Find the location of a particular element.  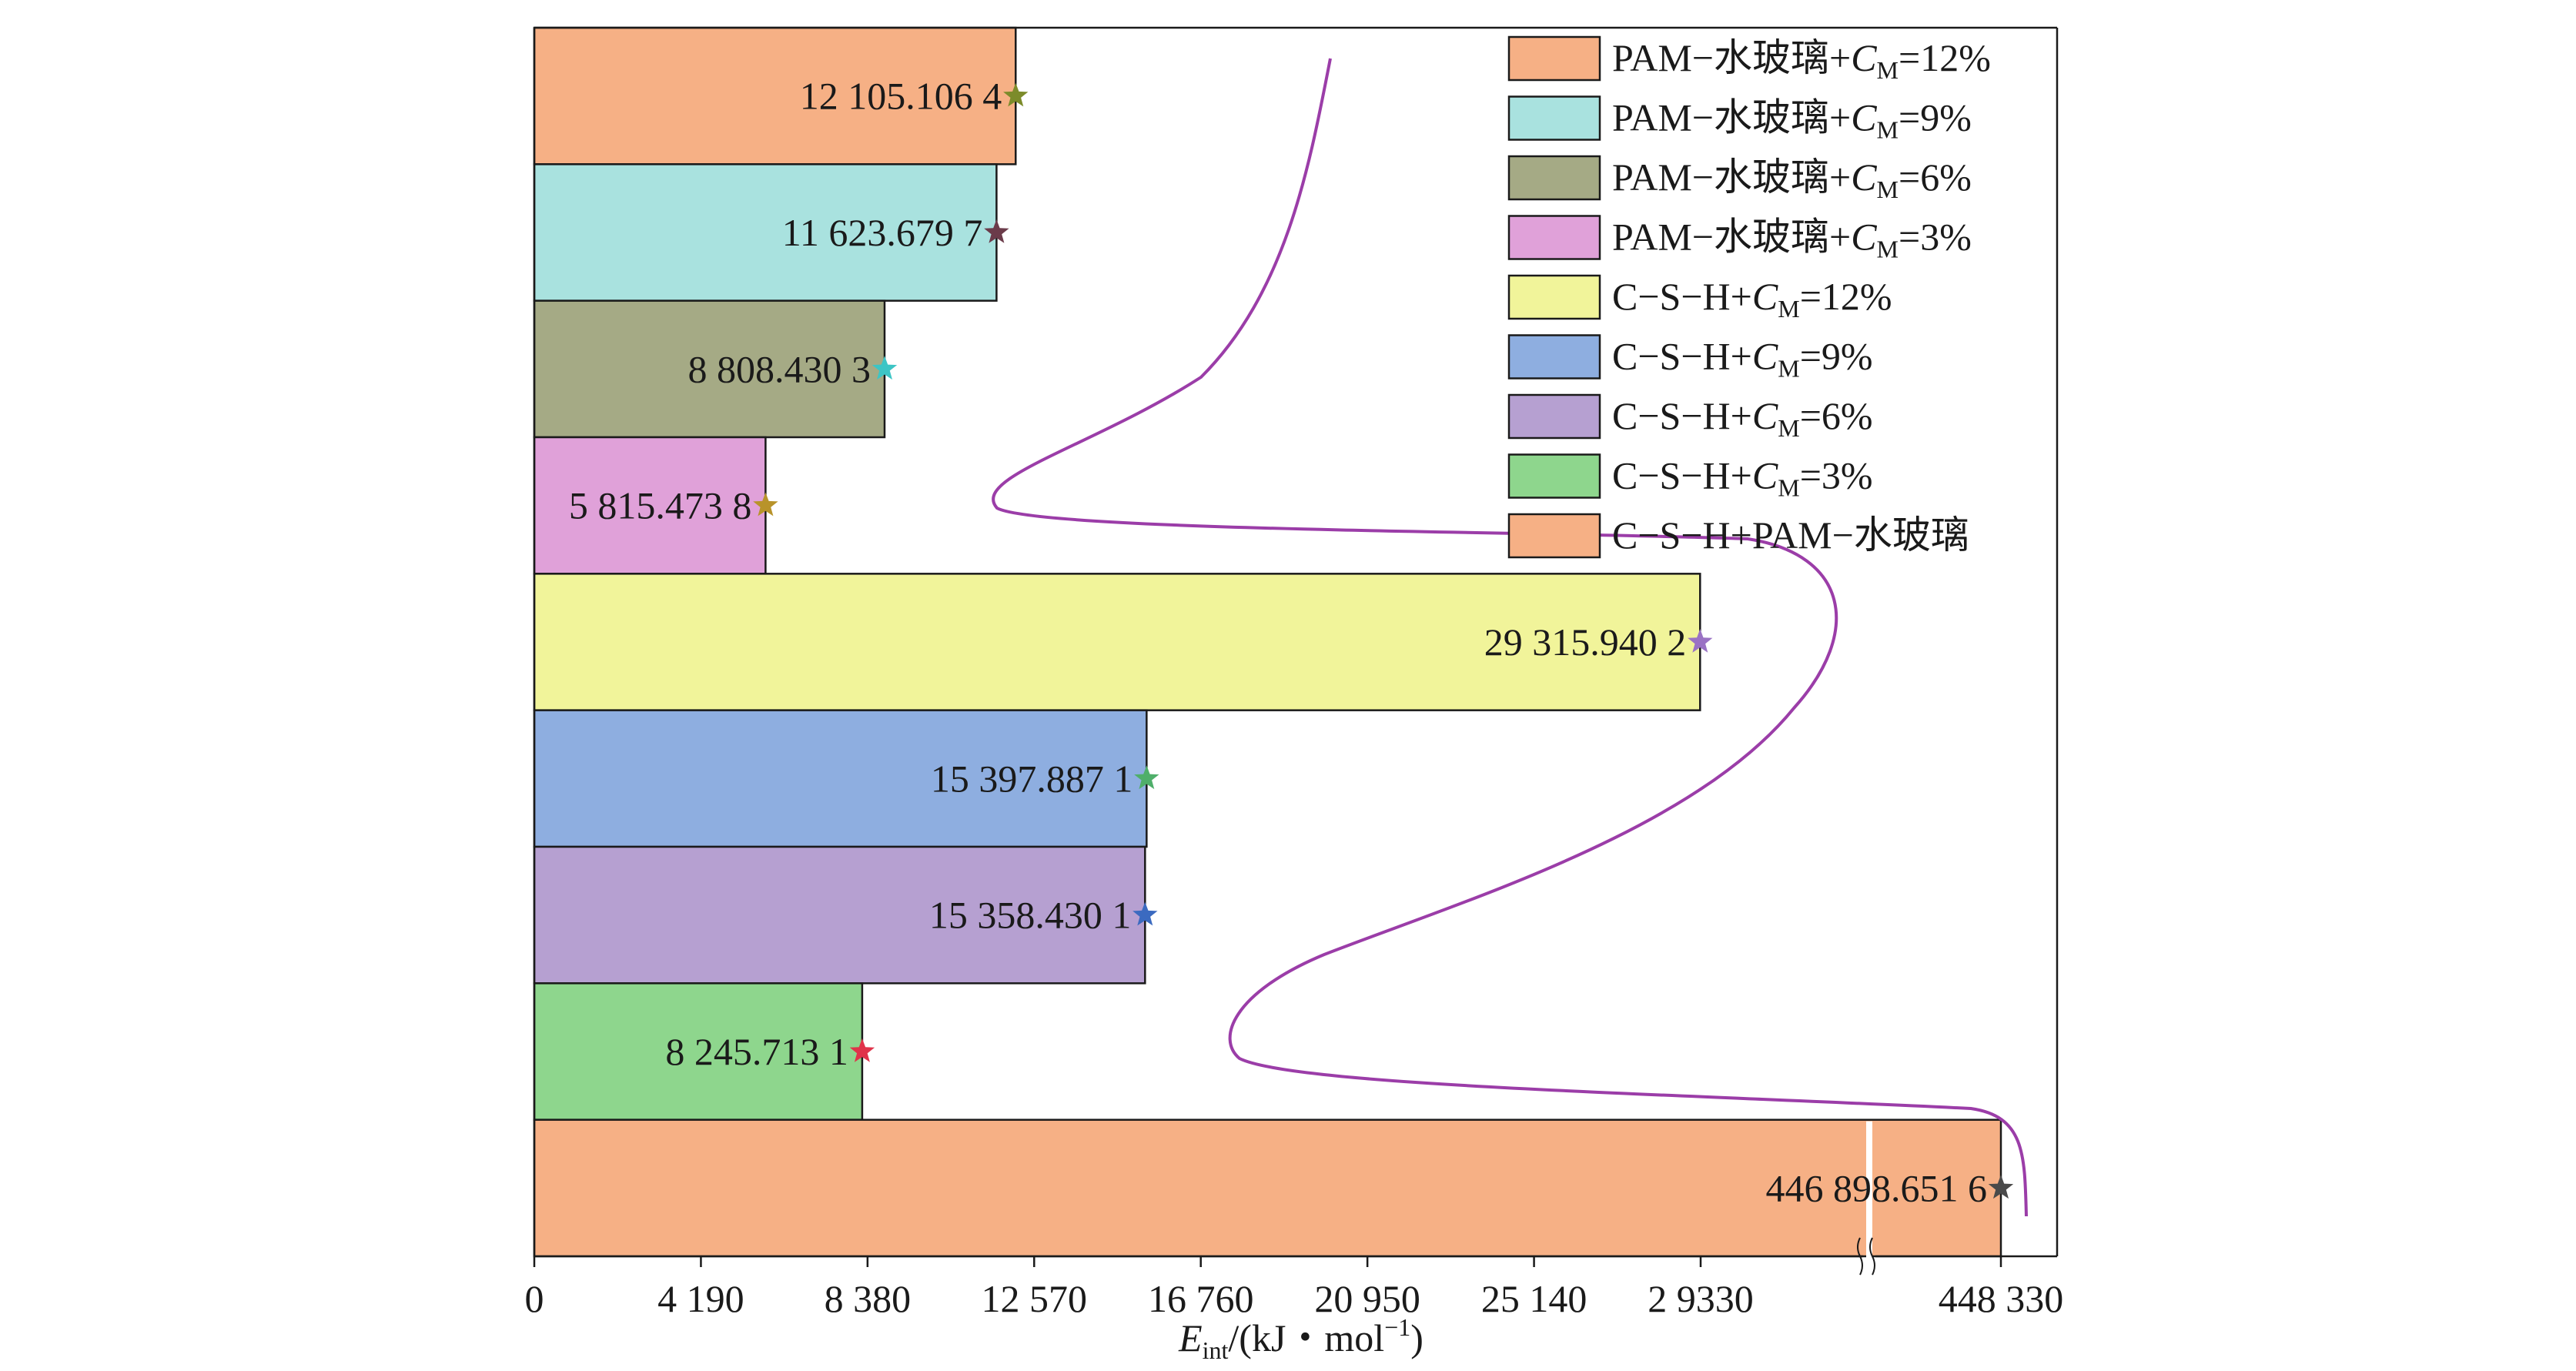

x-tick-label-9: 448 330 is located at coordinates (2002, 1299).